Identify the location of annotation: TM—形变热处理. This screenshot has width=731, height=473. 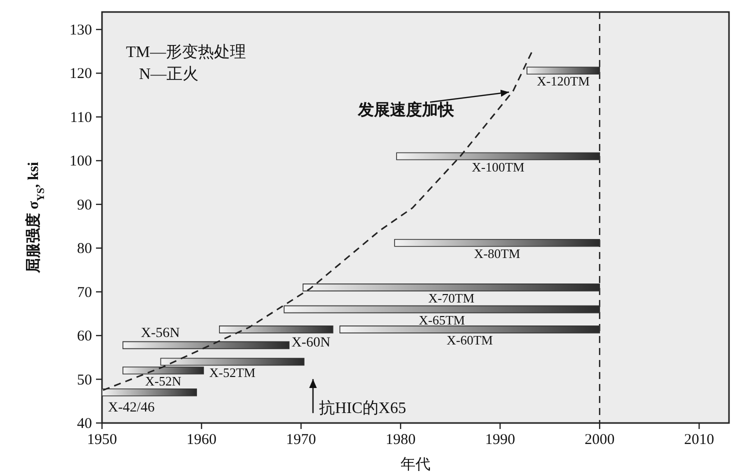
(186, 52).